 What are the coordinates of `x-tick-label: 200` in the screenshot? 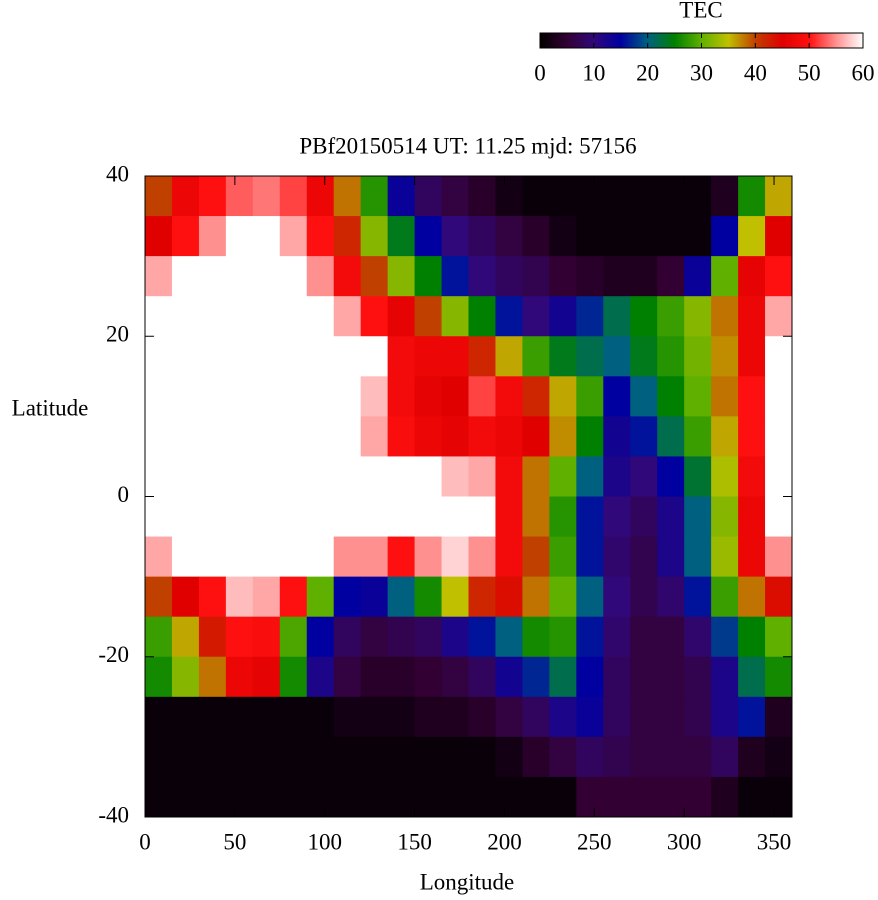 It's located at (504, 841).